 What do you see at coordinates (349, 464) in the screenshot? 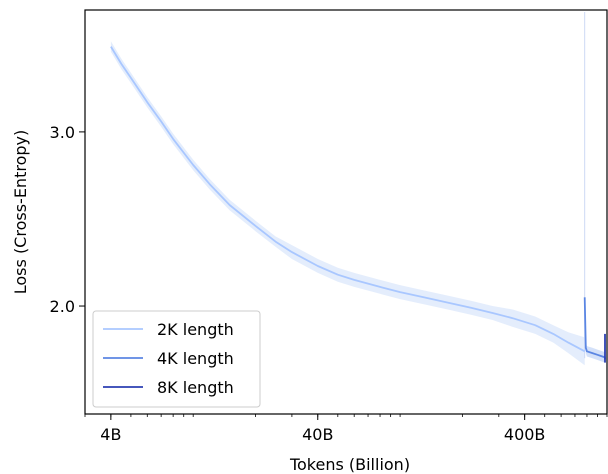
I see `x-axis-label: Tokens (Billion)` at bounding box center [349, 464].